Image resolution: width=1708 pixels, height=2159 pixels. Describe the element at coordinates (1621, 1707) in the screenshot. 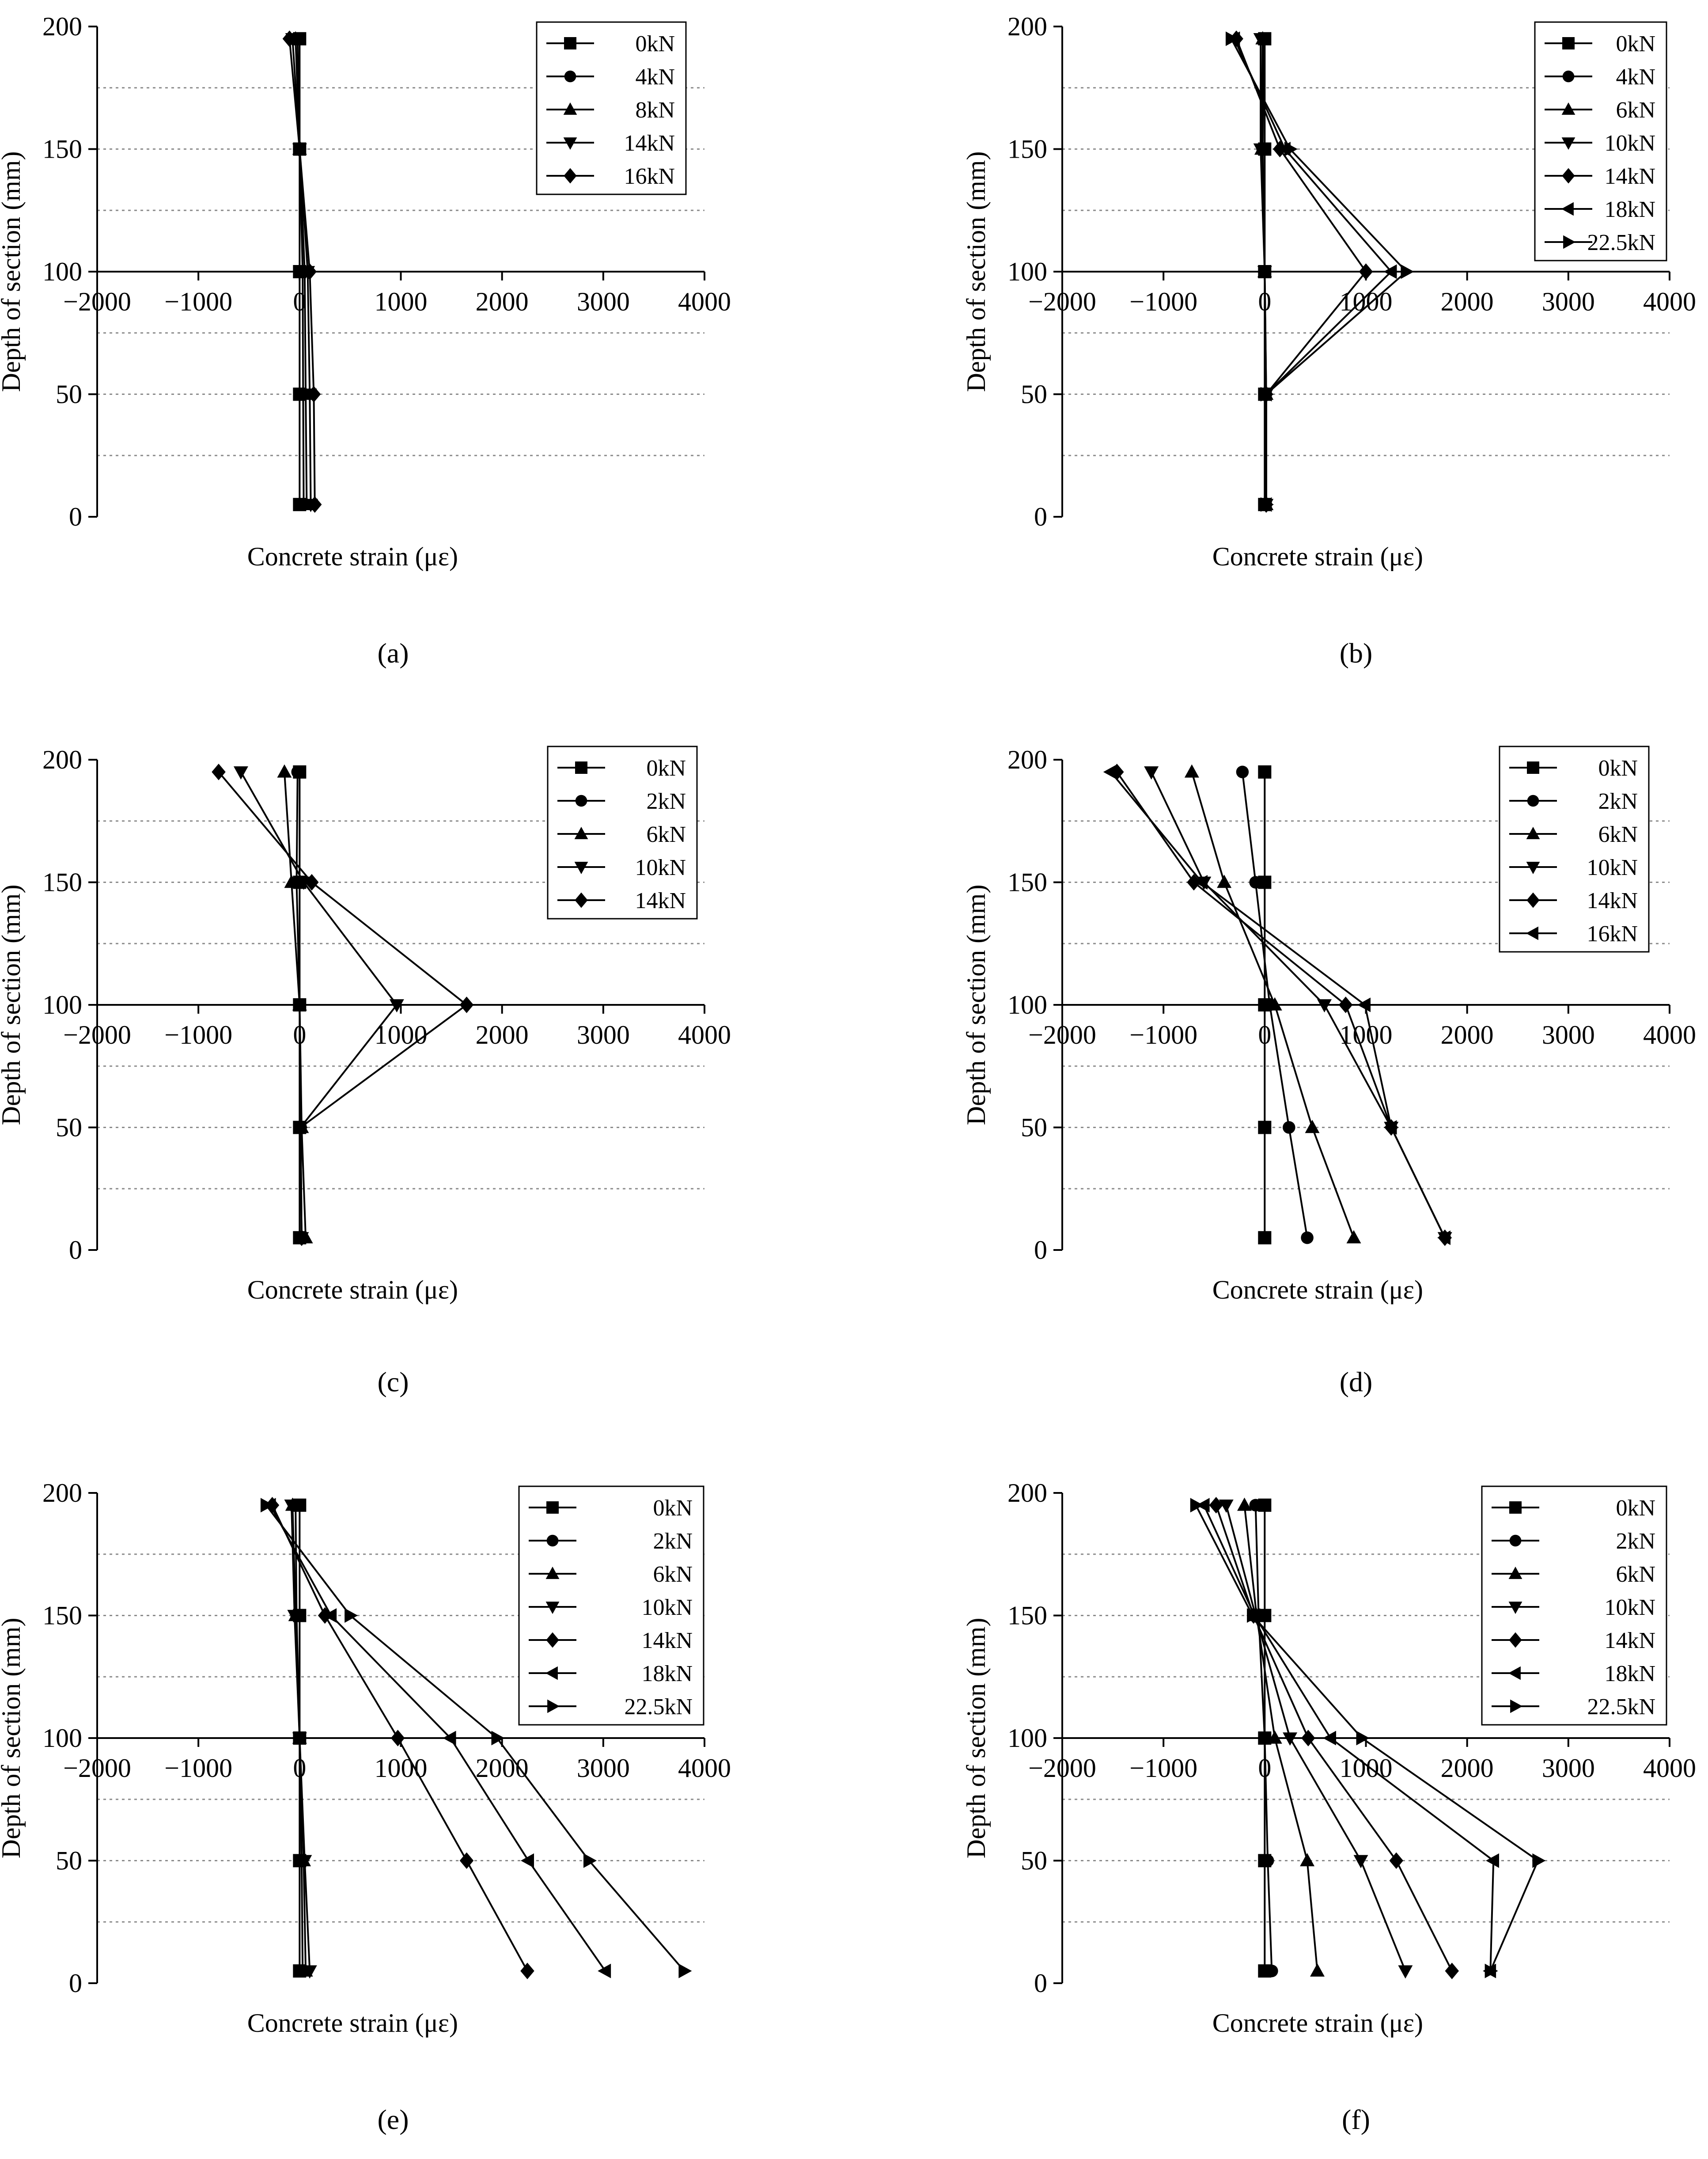

I see `legend-label: 22.5kN` at that location.